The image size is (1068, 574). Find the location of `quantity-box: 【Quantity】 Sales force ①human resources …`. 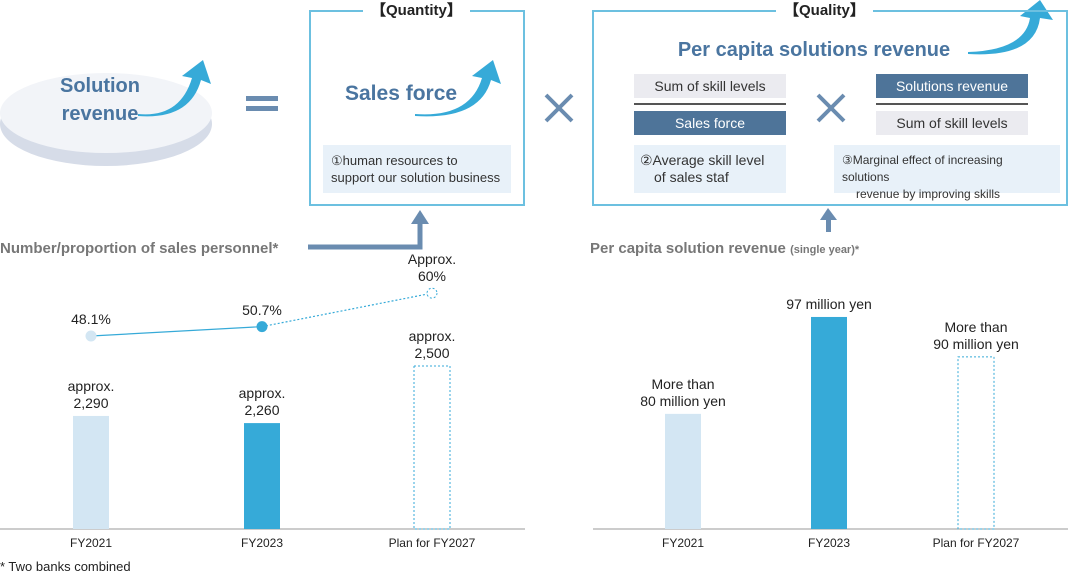

quantity-box: 【Quantity】 Sales force ①human resources … is located at coordinates (417, 104).